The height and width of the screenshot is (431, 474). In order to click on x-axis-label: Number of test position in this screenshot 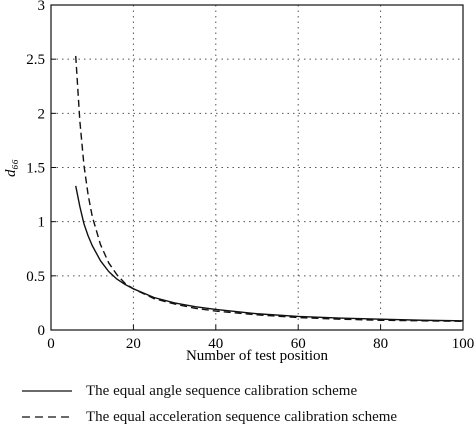, I will do `click(257, 356)`.